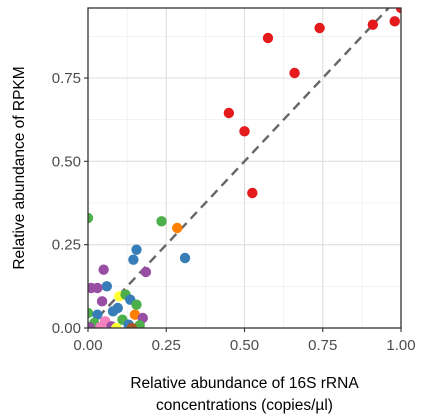  I want to click on y-tick-label-2: 0.50, so click(66, 161).